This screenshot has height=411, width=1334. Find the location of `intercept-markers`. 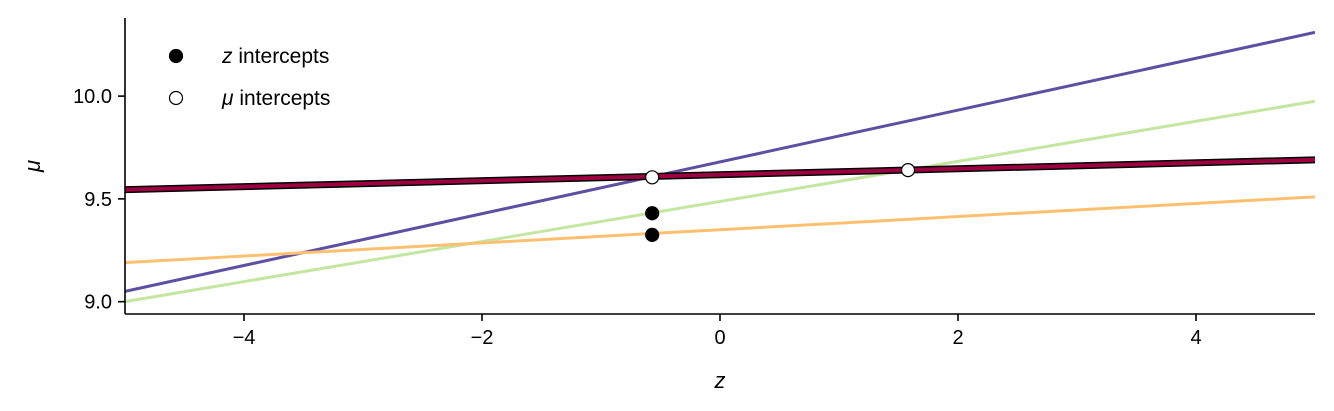

intercept-markers is located at coordinates (780, 202).